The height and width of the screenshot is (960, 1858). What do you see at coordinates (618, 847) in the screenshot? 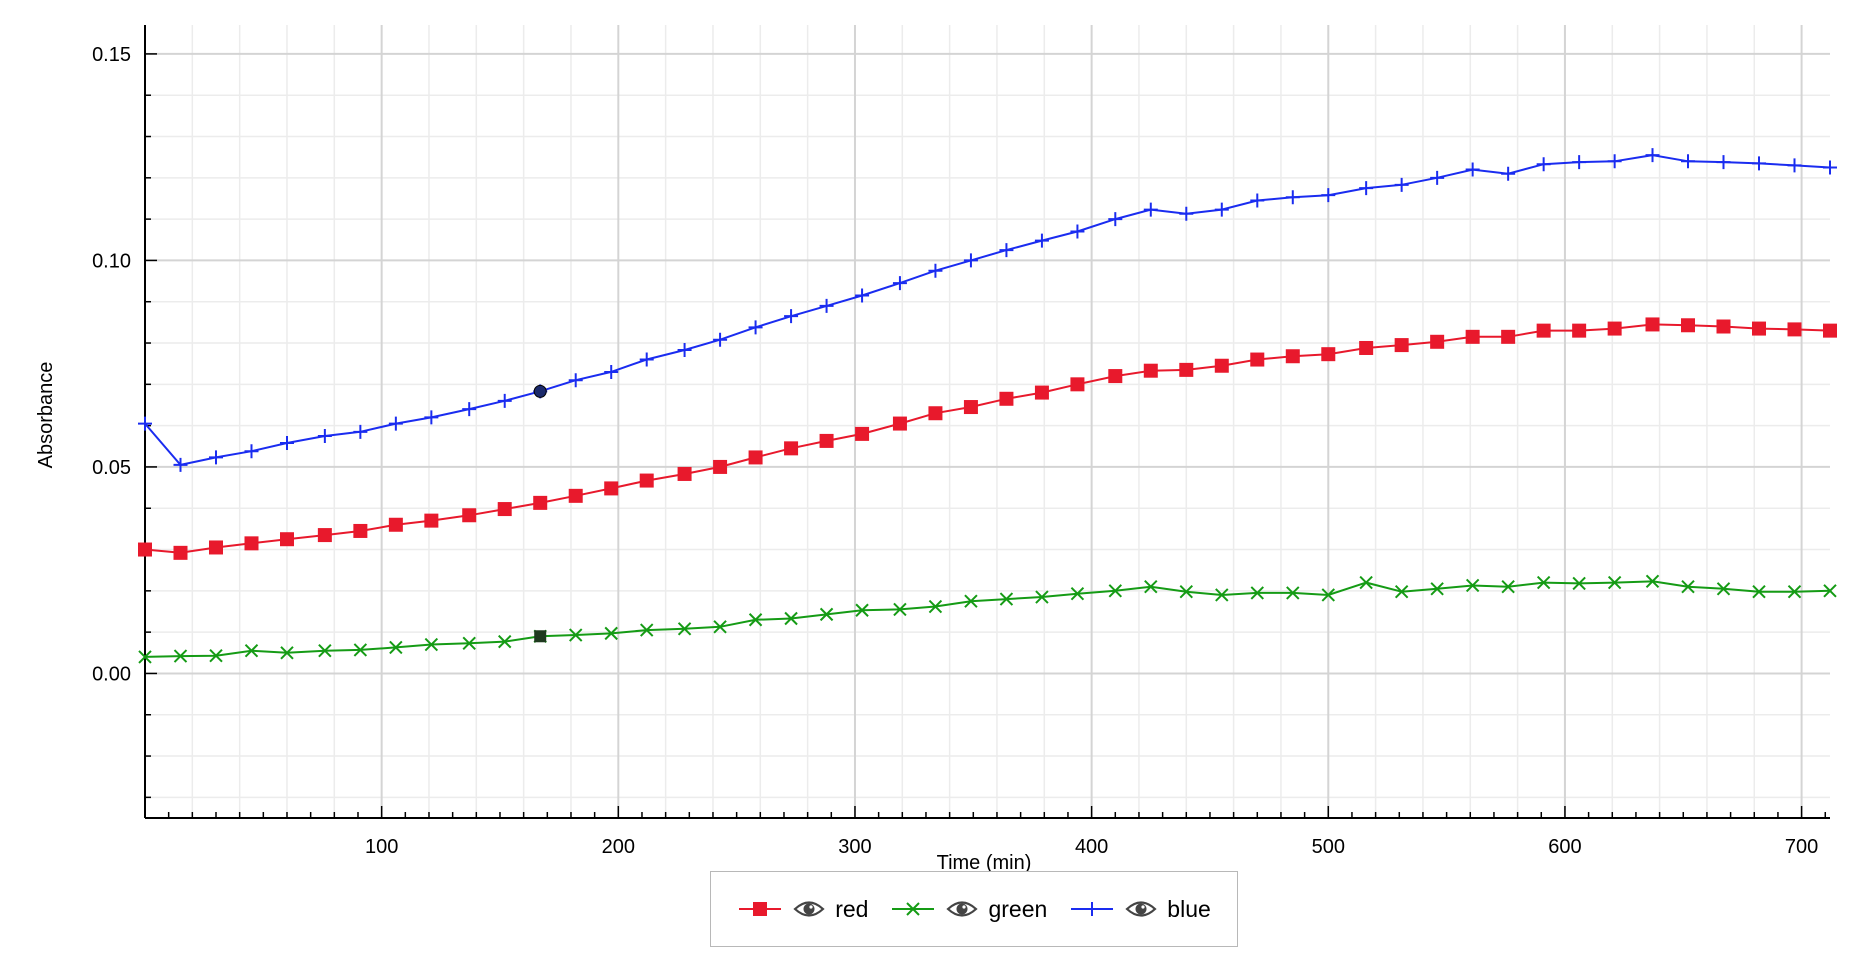
I see `x-tick-label: 200` at bounding box center [618, 847].